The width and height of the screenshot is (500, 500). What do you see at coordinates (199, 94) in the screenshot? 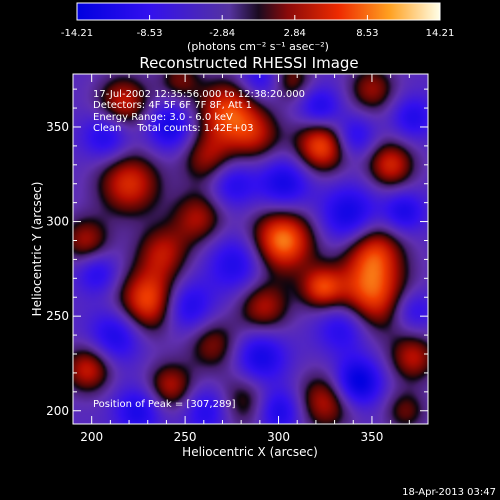
I see `annotation-time-range: 17-Jul-2002 12:35:56.000 to 12:38:20.000` at bounding box center [199, 94].